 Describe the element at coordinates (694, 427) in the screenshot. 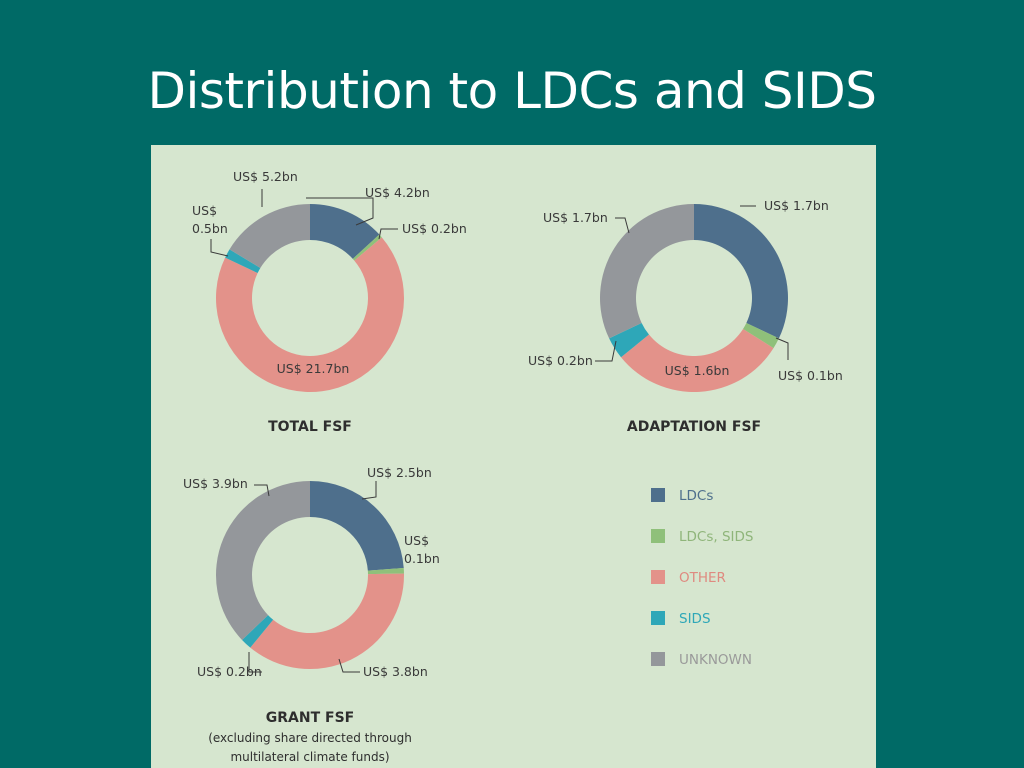

I see `adaptation-fsf-chart-title: ADAPTATION FSF` at that location.